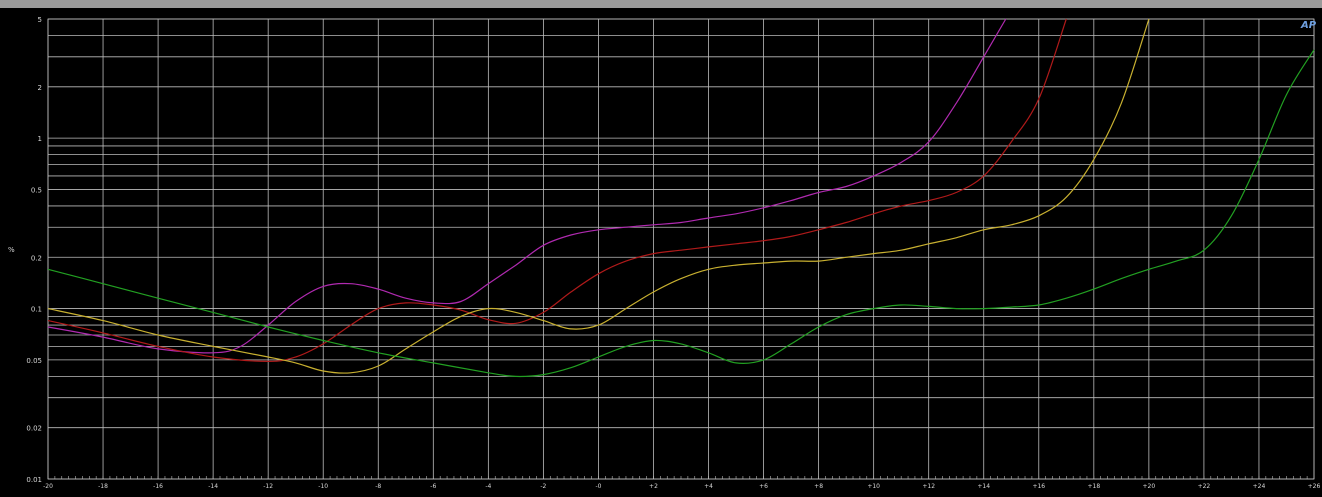 This screenshot has height=497, width=1322. What do you see at coordinates (323, 486) in the screenshot?
I see `x-tick-label: -10` at bounding box center [323, 486].